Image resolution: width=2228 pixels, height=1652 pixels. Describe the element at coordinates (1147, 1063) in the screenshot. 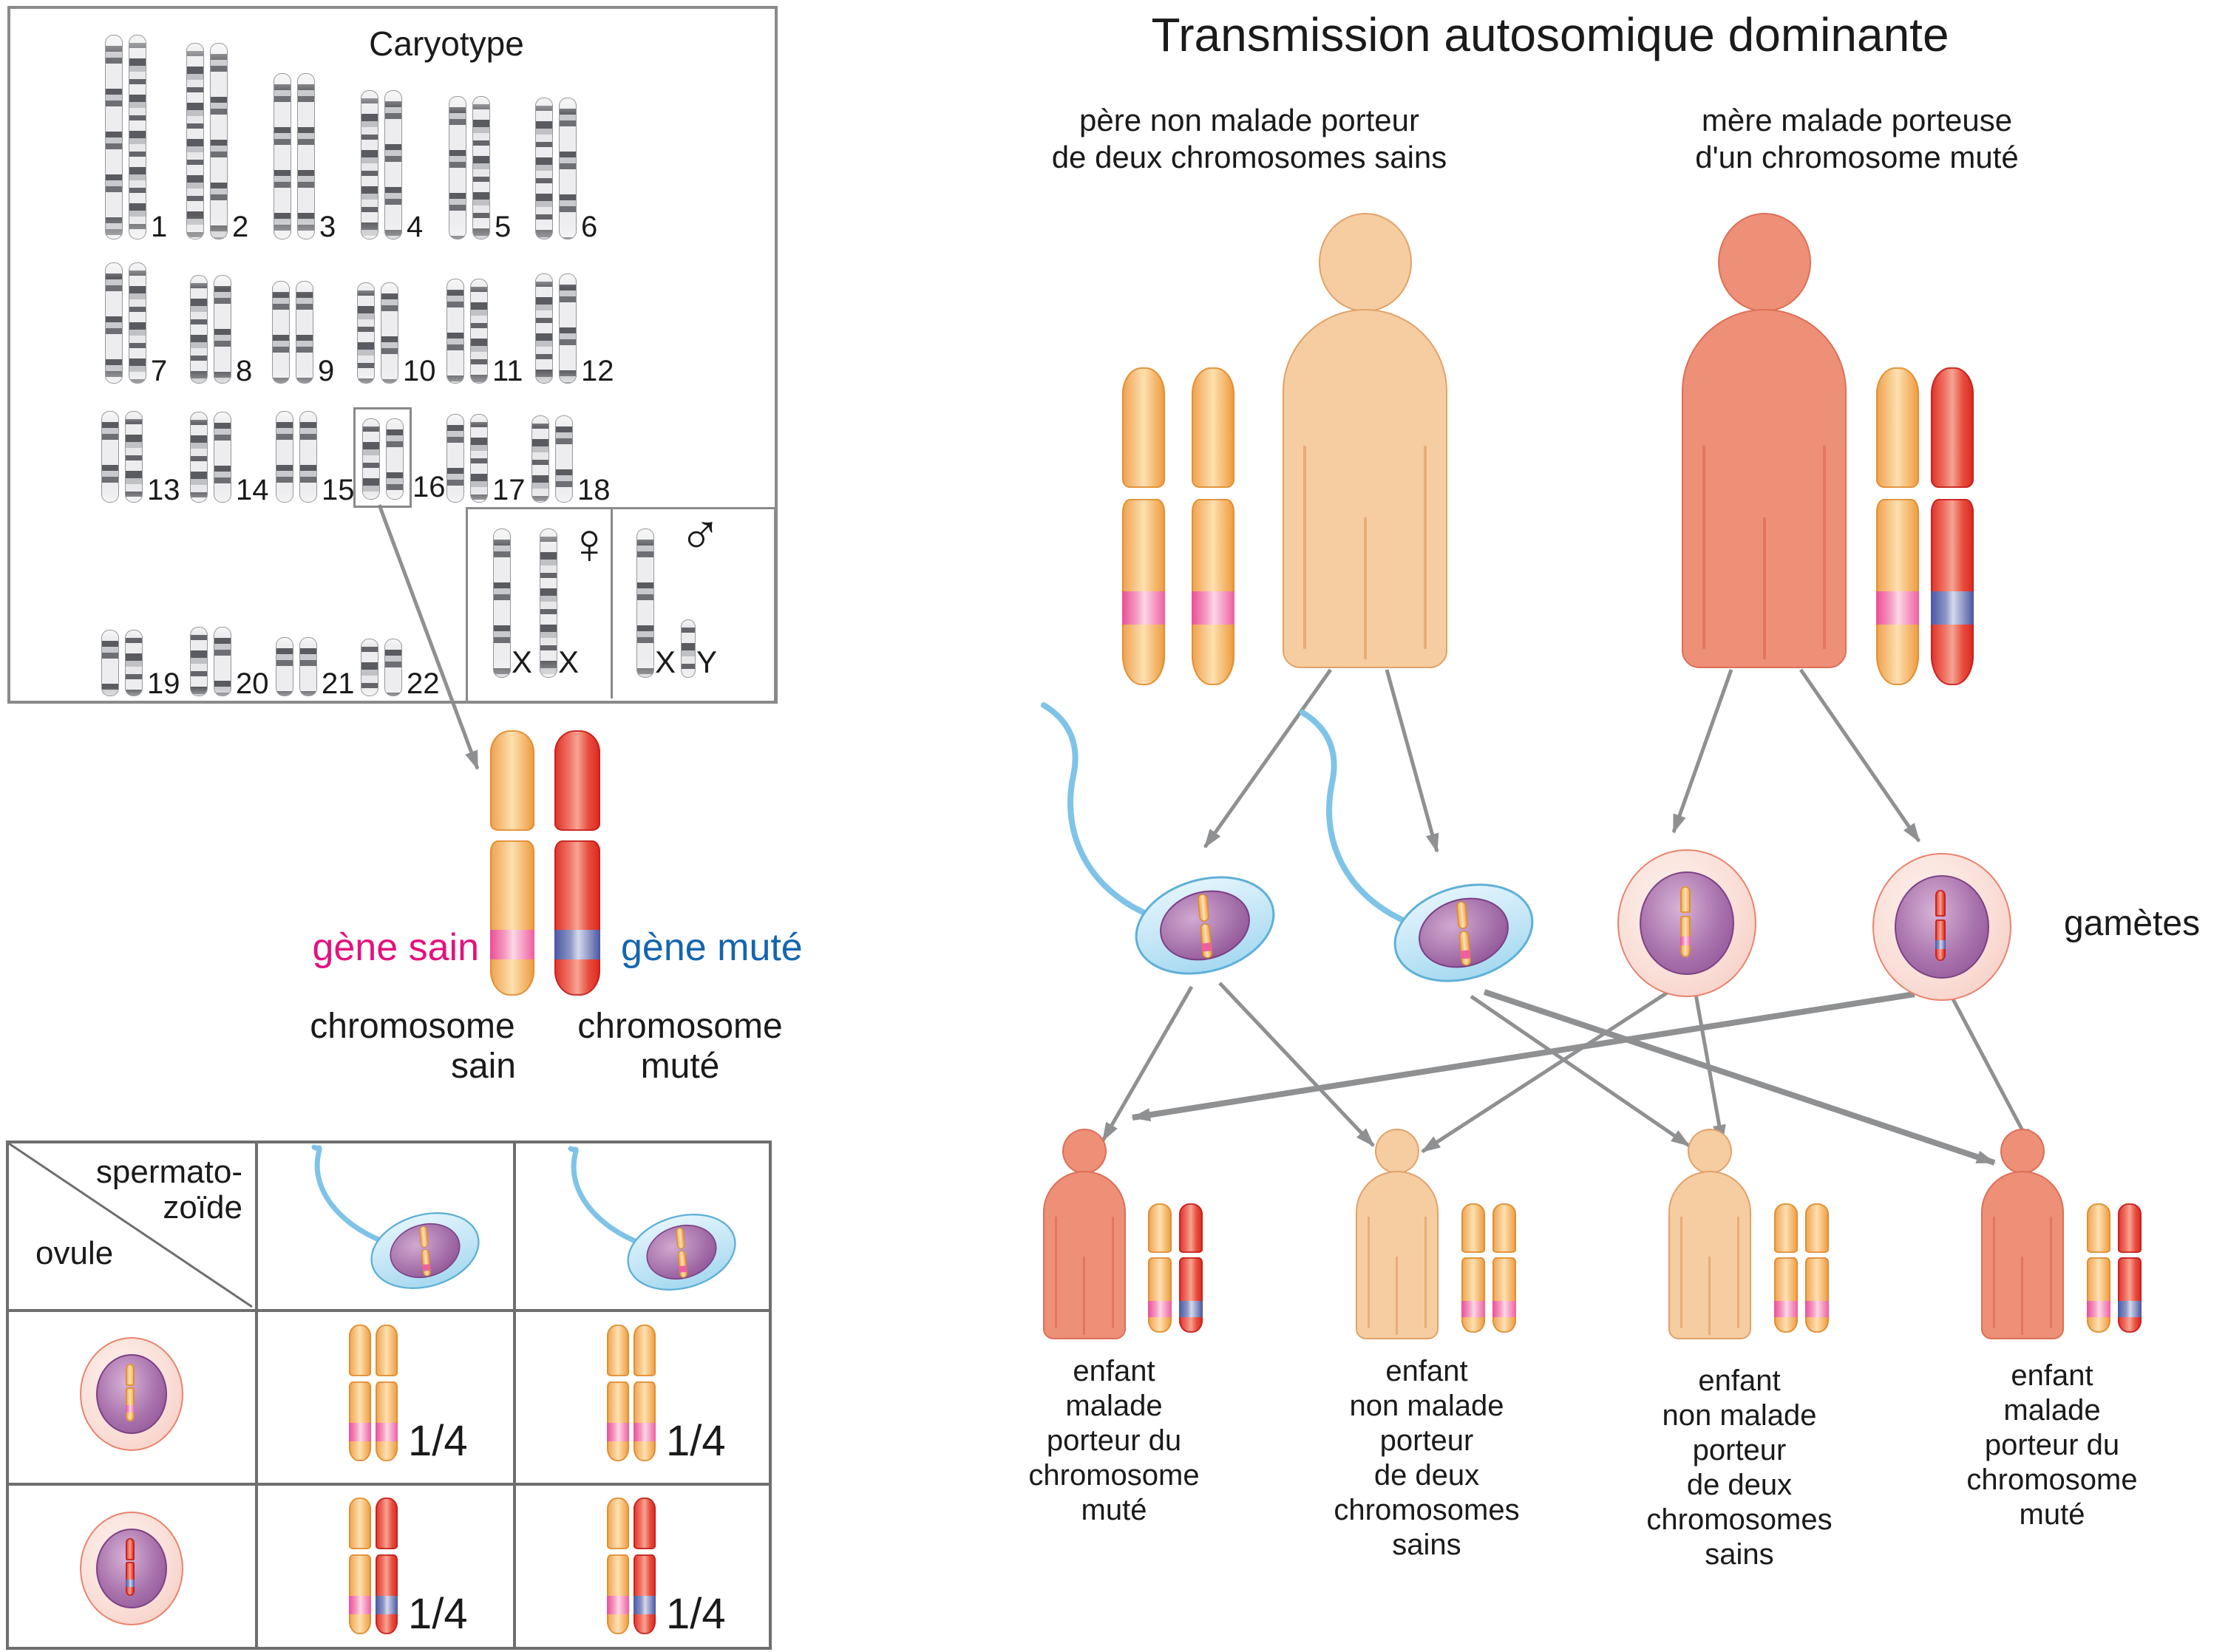

I see `sperm1-to-child1-arrow` at that location.